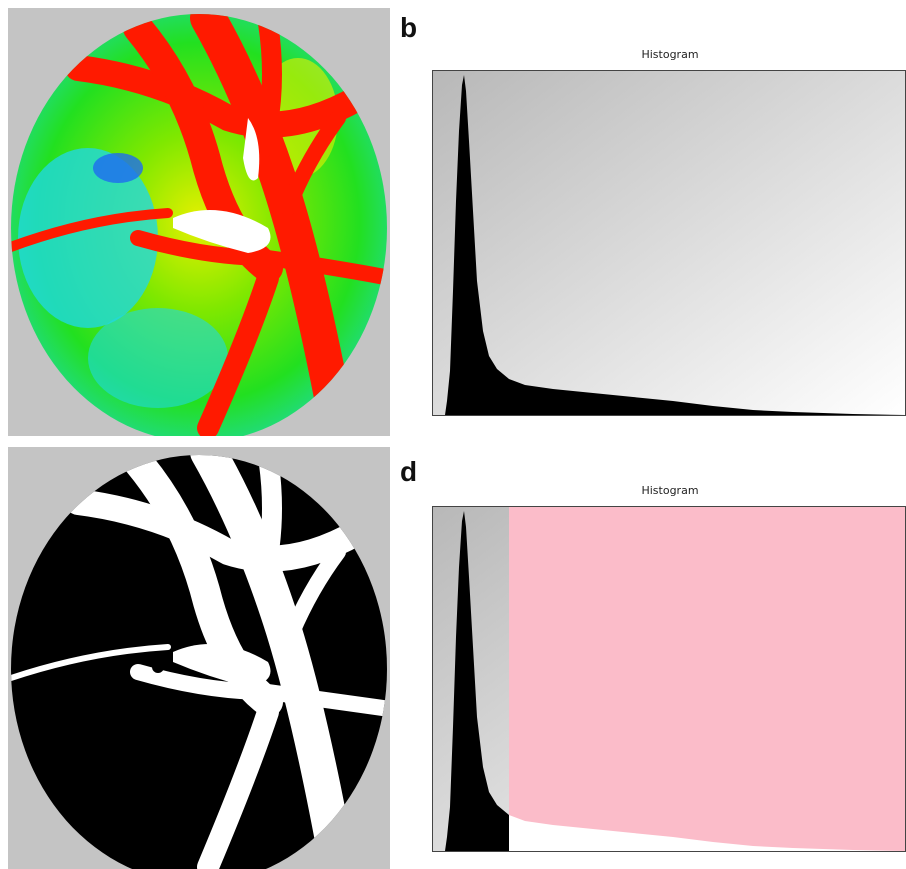  I want to click on panel-label-d: d, so click(409, 471).